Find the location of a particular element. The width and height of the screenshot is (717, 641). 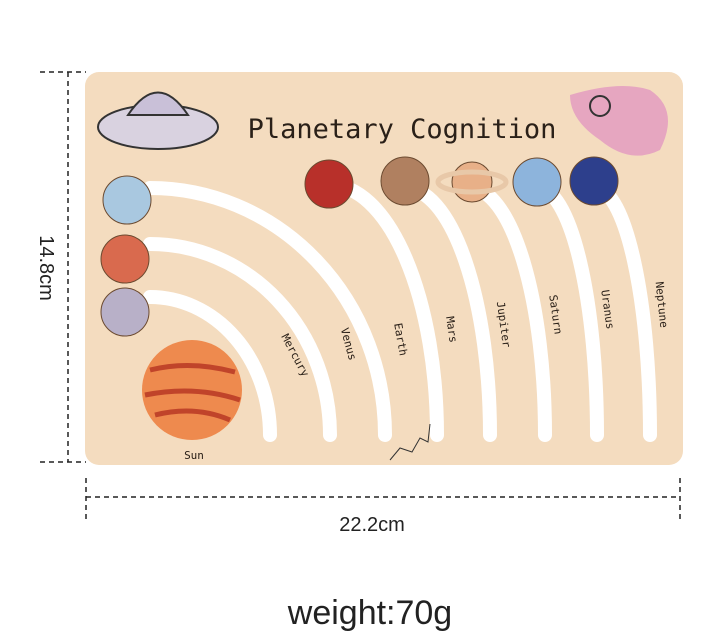

planet-label: Neptune is located at coordinates (662, 304).